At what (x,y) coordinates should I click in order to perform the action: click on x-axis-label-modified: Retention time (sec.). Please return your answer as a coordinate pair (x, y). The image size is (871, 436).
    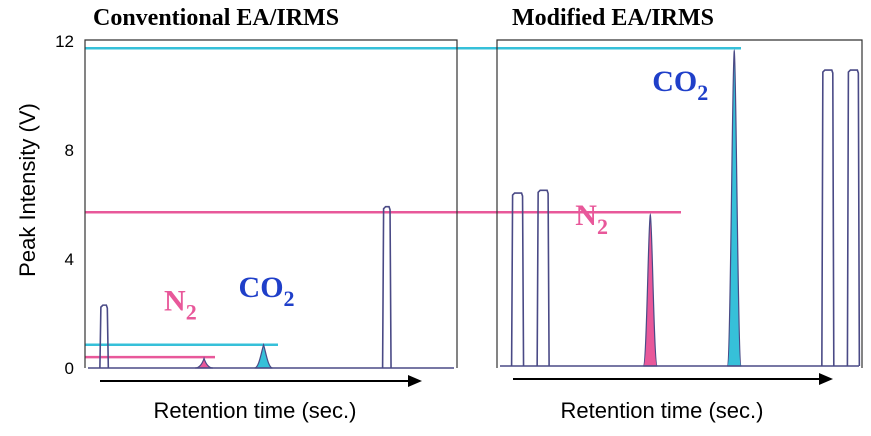
    Looking at the image, I should click on (662, 410).